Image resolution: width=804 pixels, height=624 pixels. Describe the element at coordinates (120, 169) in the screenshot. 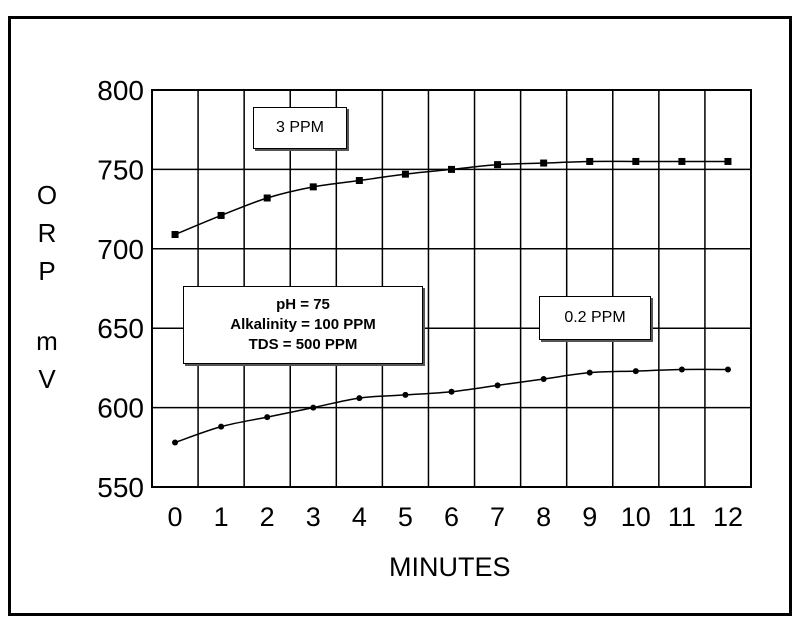

I see `y-tick-label: 750` at that location.